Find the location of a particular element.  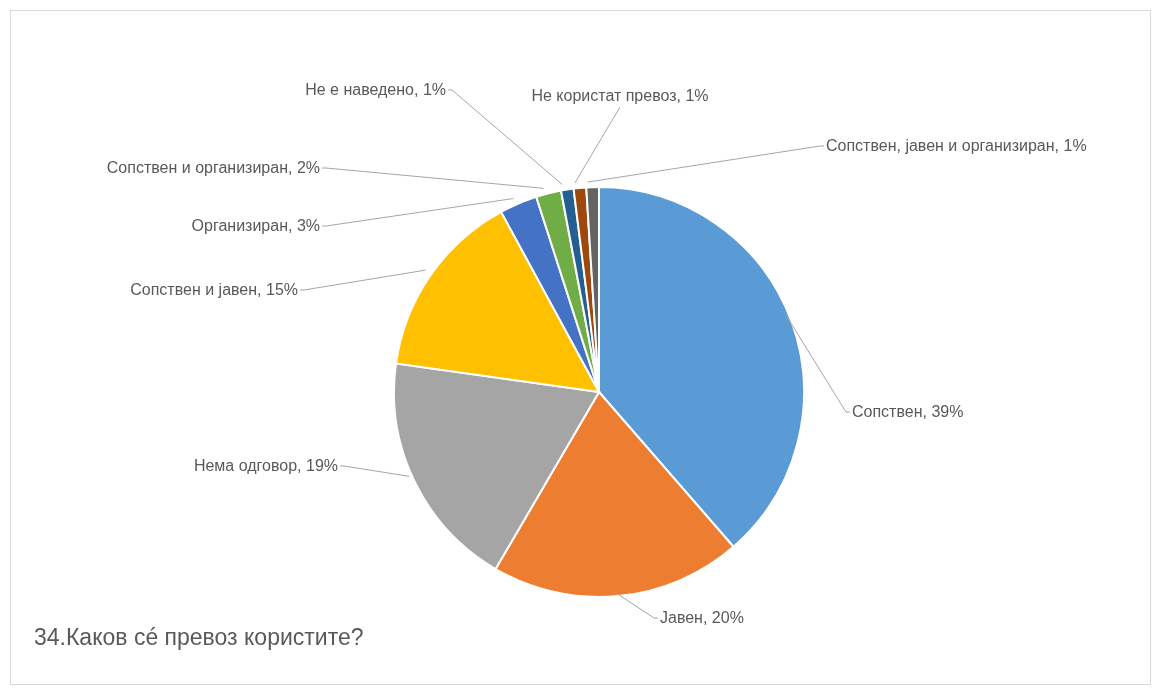

slice-label: Јавен, 20% is located at coordinates (702, 617).